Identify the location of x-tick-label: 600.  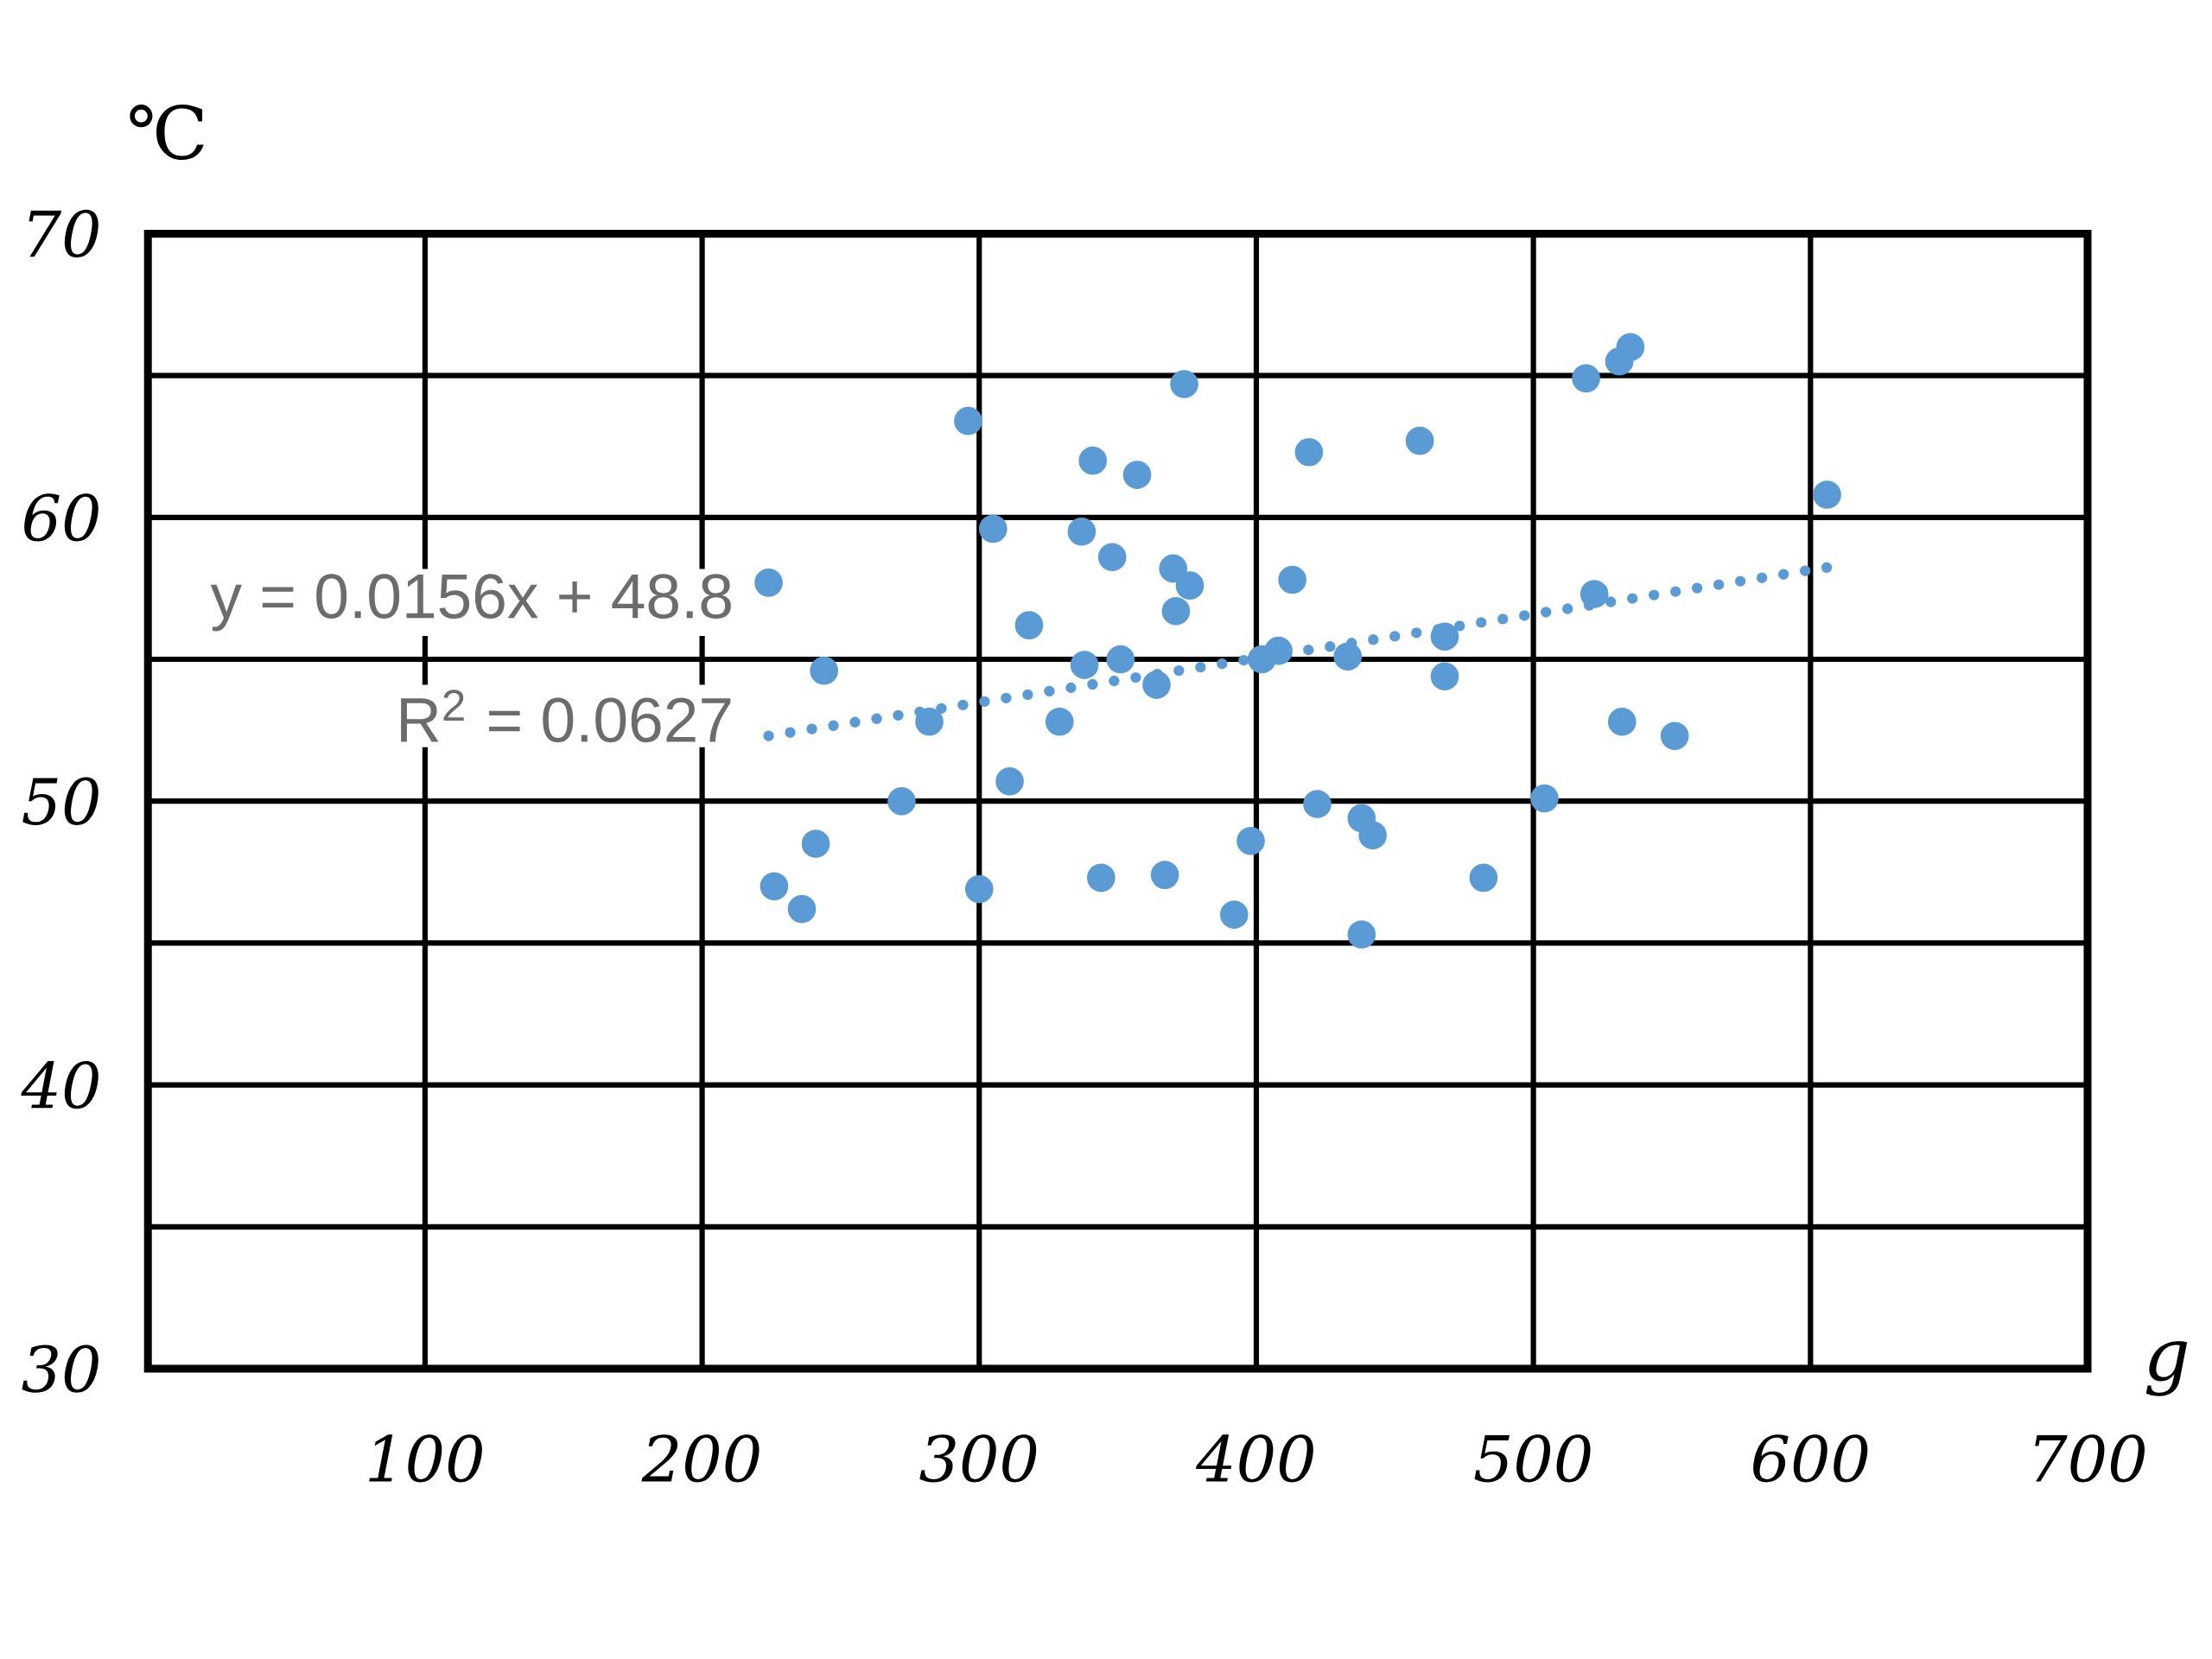
(1811, 1458).